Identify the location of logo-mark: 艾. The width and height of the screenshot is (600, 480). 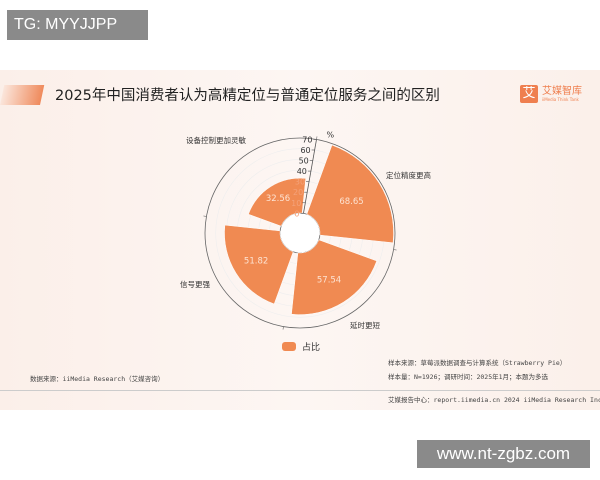
(529, 94).